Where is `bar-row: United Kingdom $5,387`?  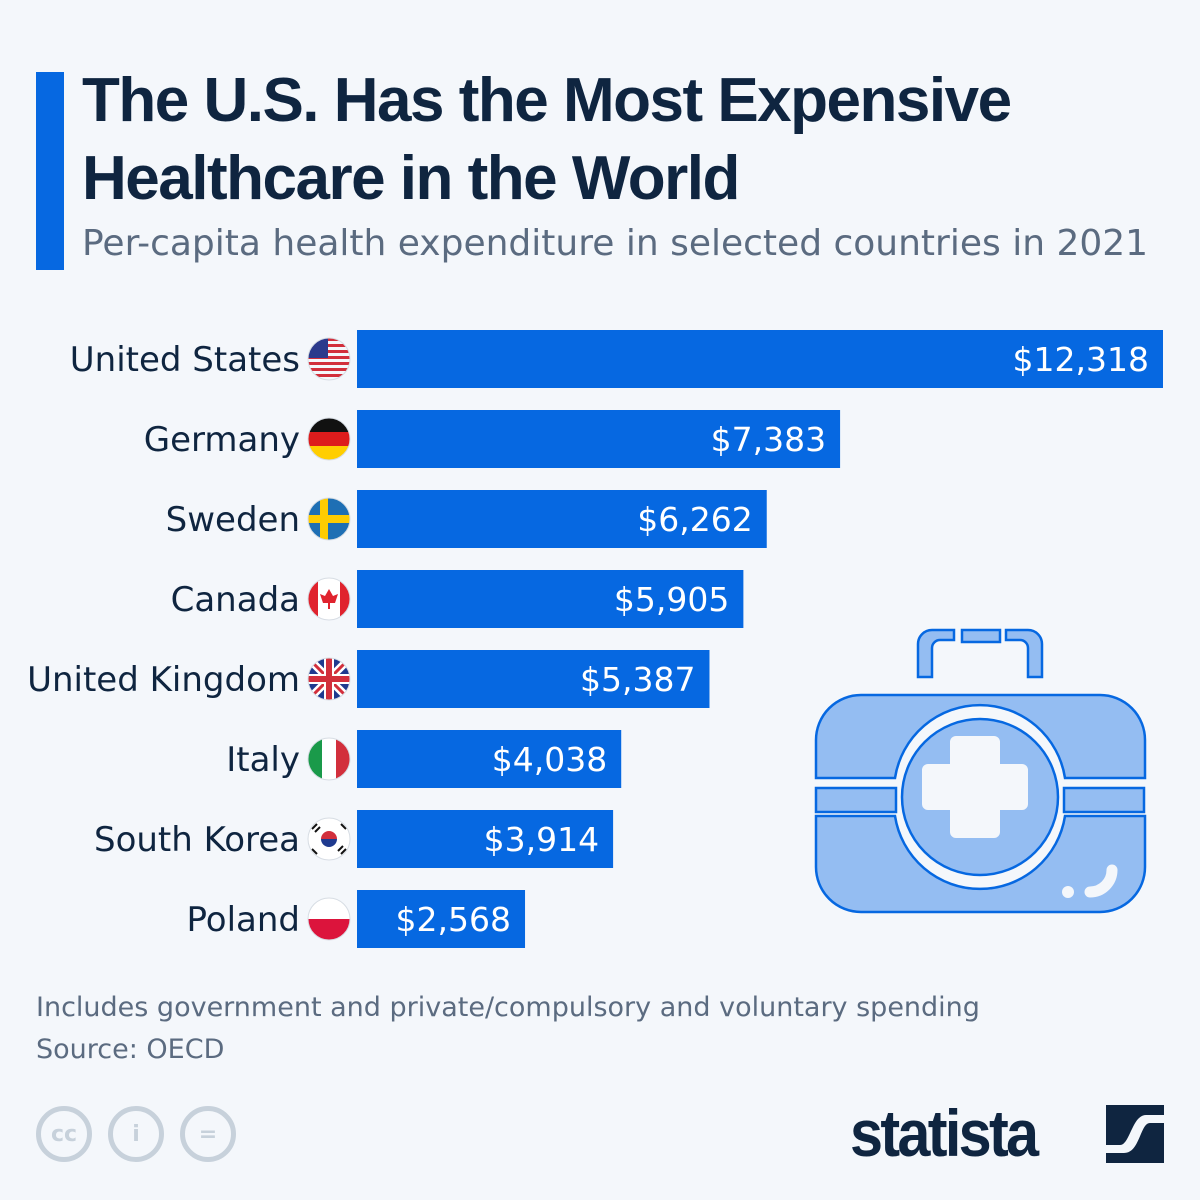
bar-row: United Kingdom $5,387 is located at coordinates (368, 679).